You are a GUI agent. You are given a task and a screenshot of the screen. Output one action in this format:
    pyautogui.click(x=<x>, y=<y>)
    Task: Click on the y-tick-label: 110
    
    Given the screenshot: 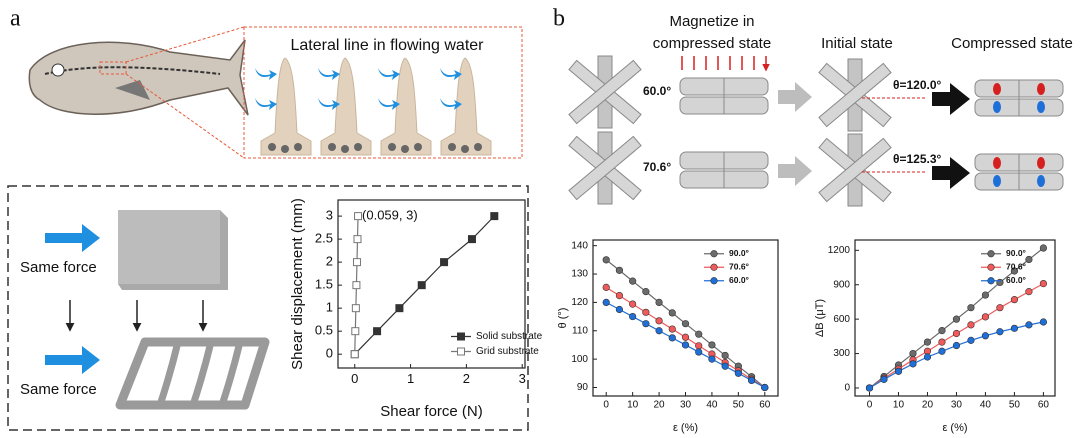 What is the action you would take?
    pyautogui.click(x=580, y=330)
    